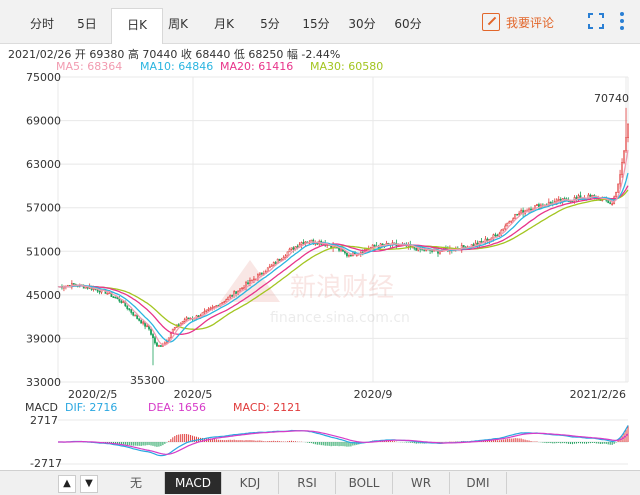 The width and height of the screenshot is (640, 495). I want to click on quote-date: 2021/02/26, so click(40, 54).